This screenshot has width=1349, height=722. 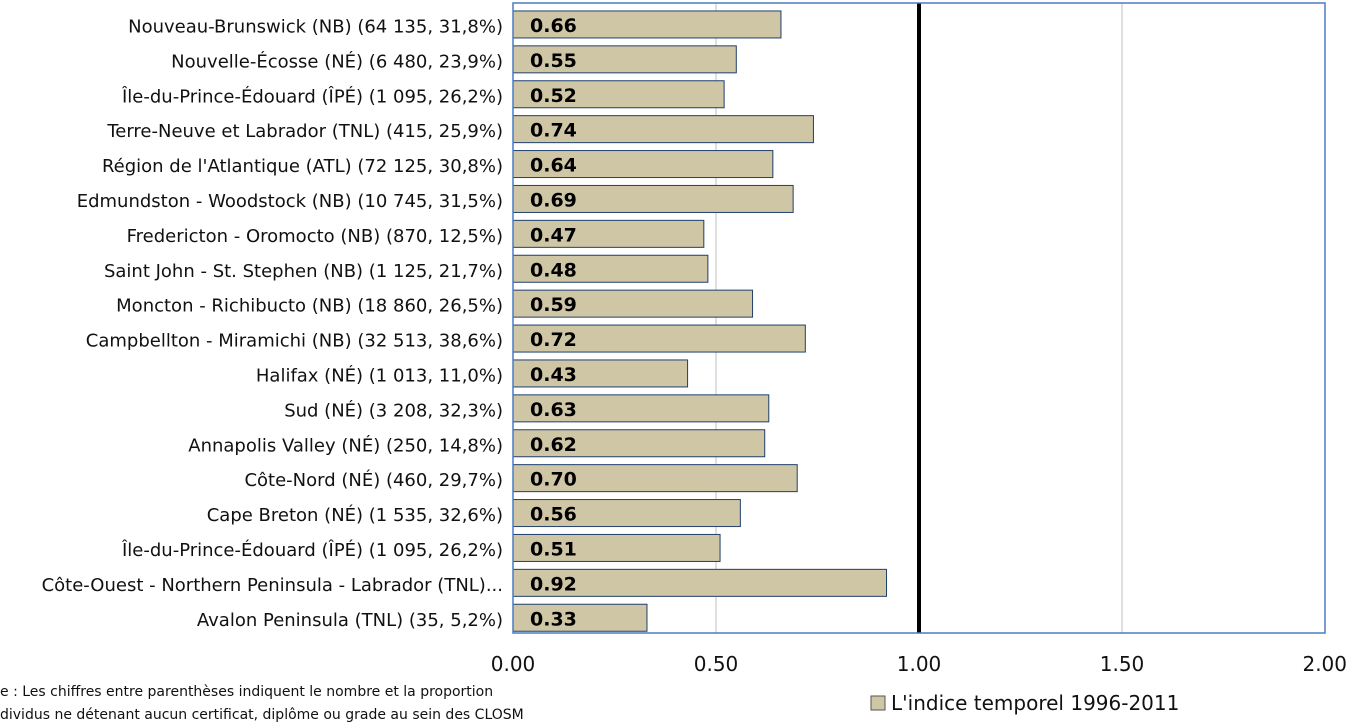 I want to click on data-label: 0.74, so click(x=553, y=131).